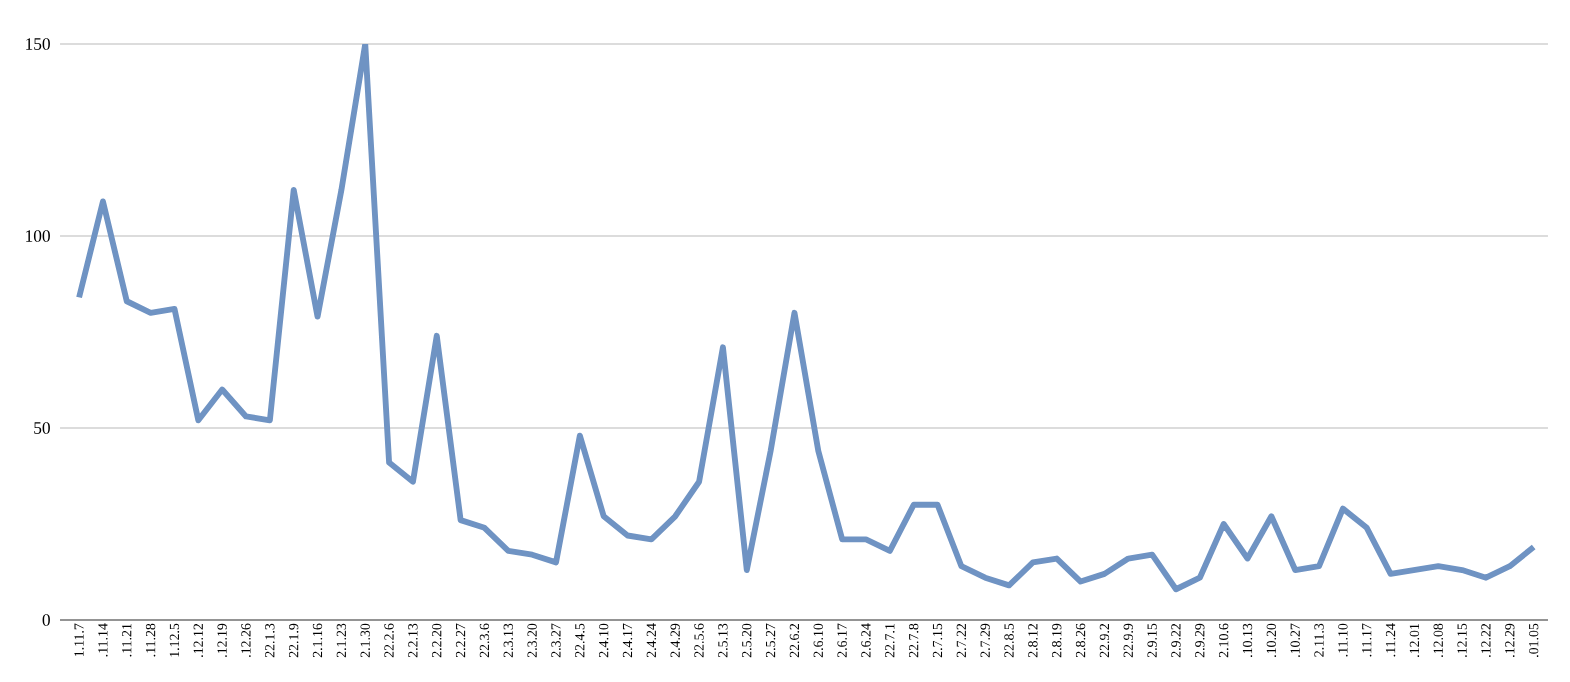 The image size is (1570, 682). Describe the element at coordinates (38, 44) in the screenshot. I see `y-tick-label: 150` at that location.